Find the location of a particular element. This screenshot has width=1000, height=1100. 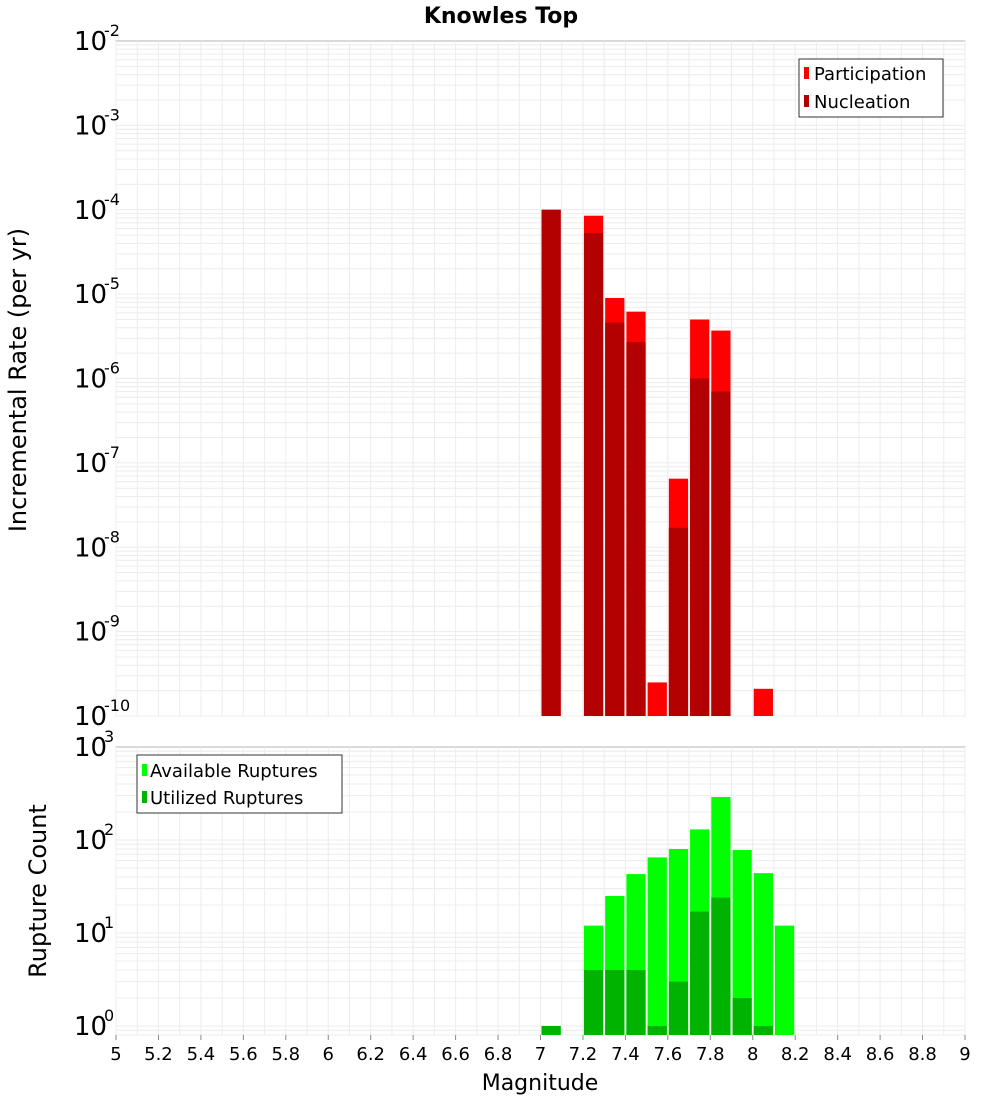

count-y-tick-exponent: 0 is located at coordinates (109, 1015).